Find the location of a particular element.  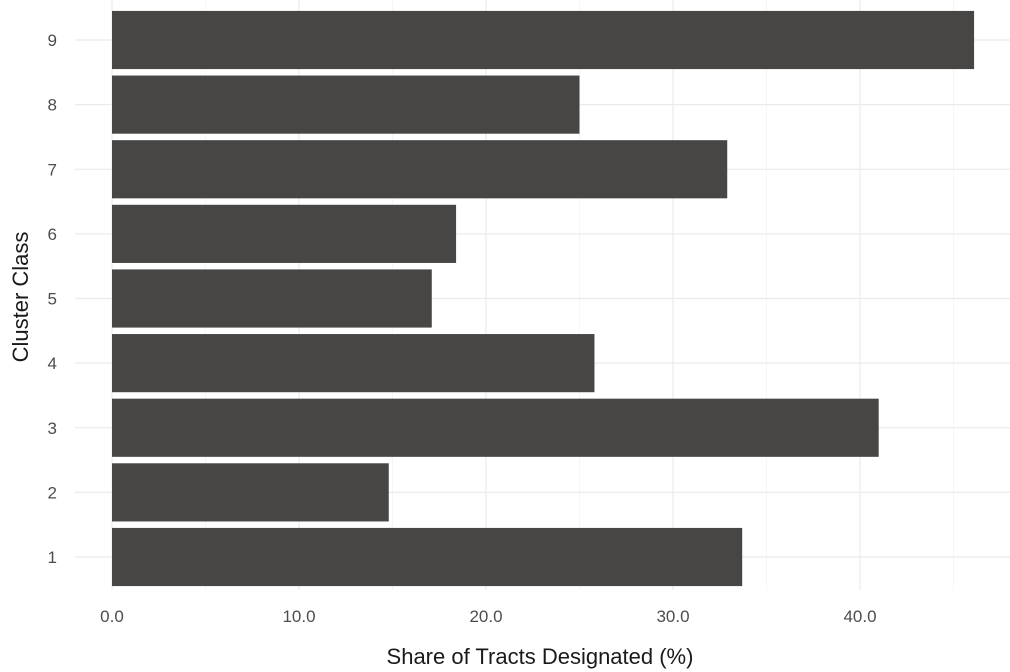

x-axis-ticks: 0.0 10.0 20.0 30.0 40.0 is located at coordinates (488, 616).